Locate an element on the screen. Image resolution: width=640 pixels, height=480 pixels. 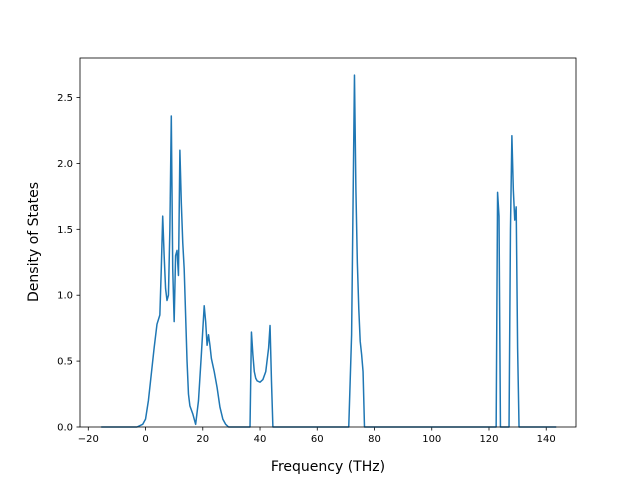
x-tick-label: 40 is located at coordinates (260, 439).